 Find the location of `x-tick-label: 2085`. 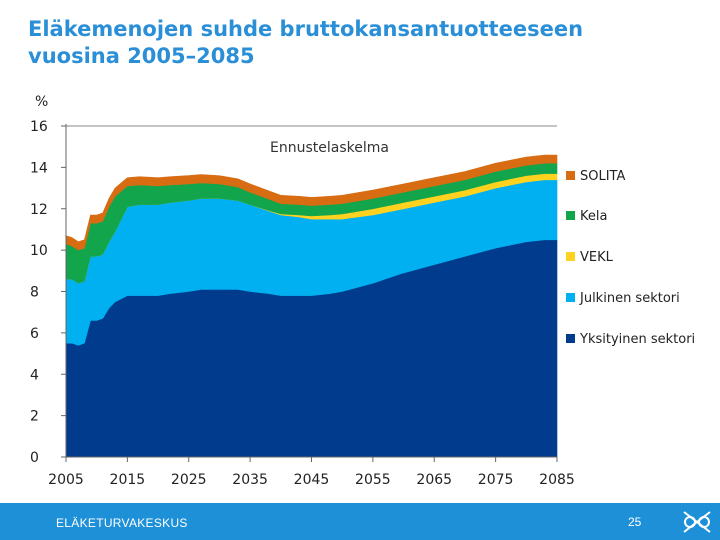

x-tick-label: 2085 is located at coordinates (557, 480).